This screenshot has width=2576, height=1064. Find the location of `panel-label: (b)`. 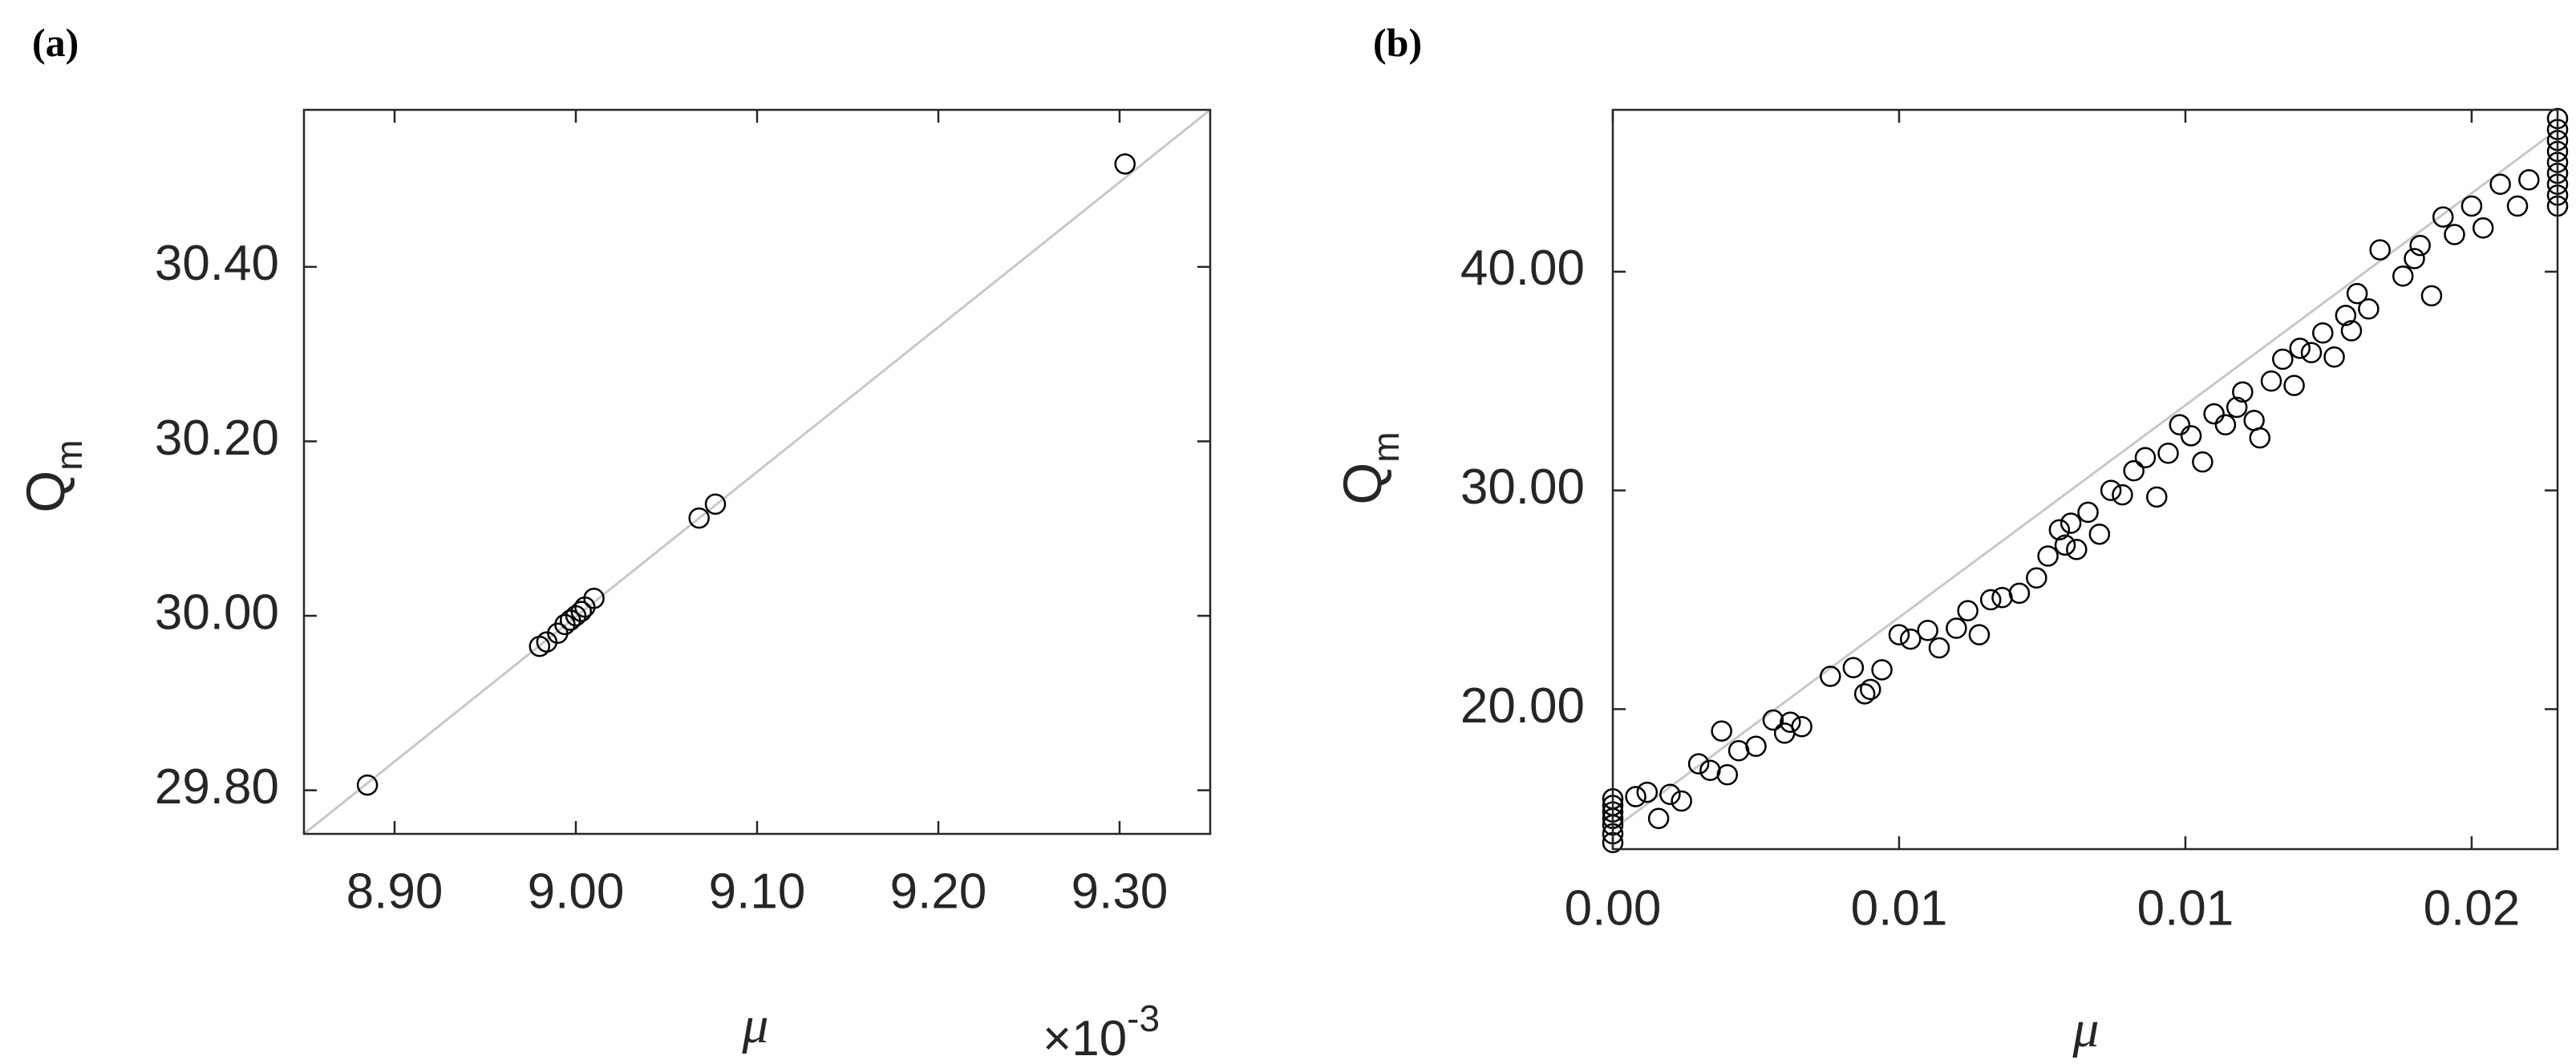

panel-label: (b) is located at coordinates (1397, 42).